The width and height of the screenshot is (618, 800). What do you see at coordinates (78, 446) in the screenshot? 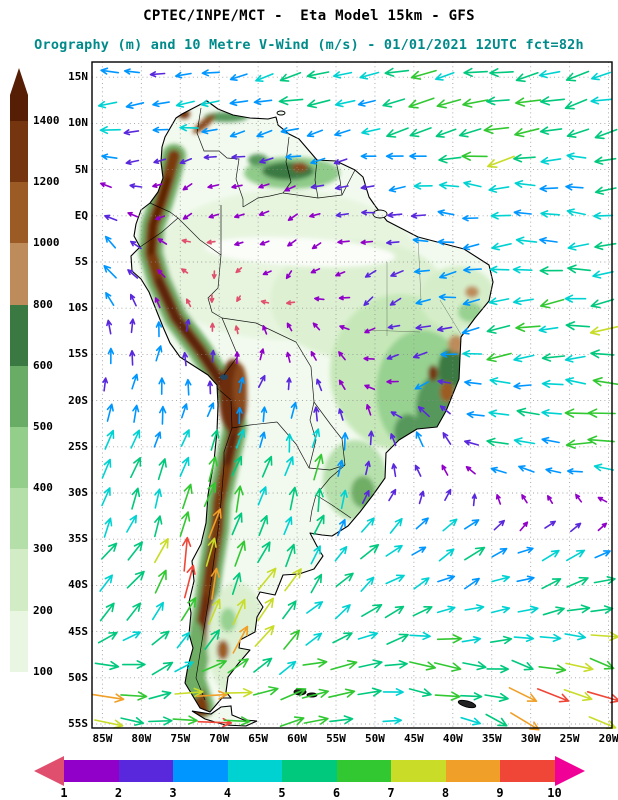
I see `lat-label: 25S` at bounding box center [78, 446].